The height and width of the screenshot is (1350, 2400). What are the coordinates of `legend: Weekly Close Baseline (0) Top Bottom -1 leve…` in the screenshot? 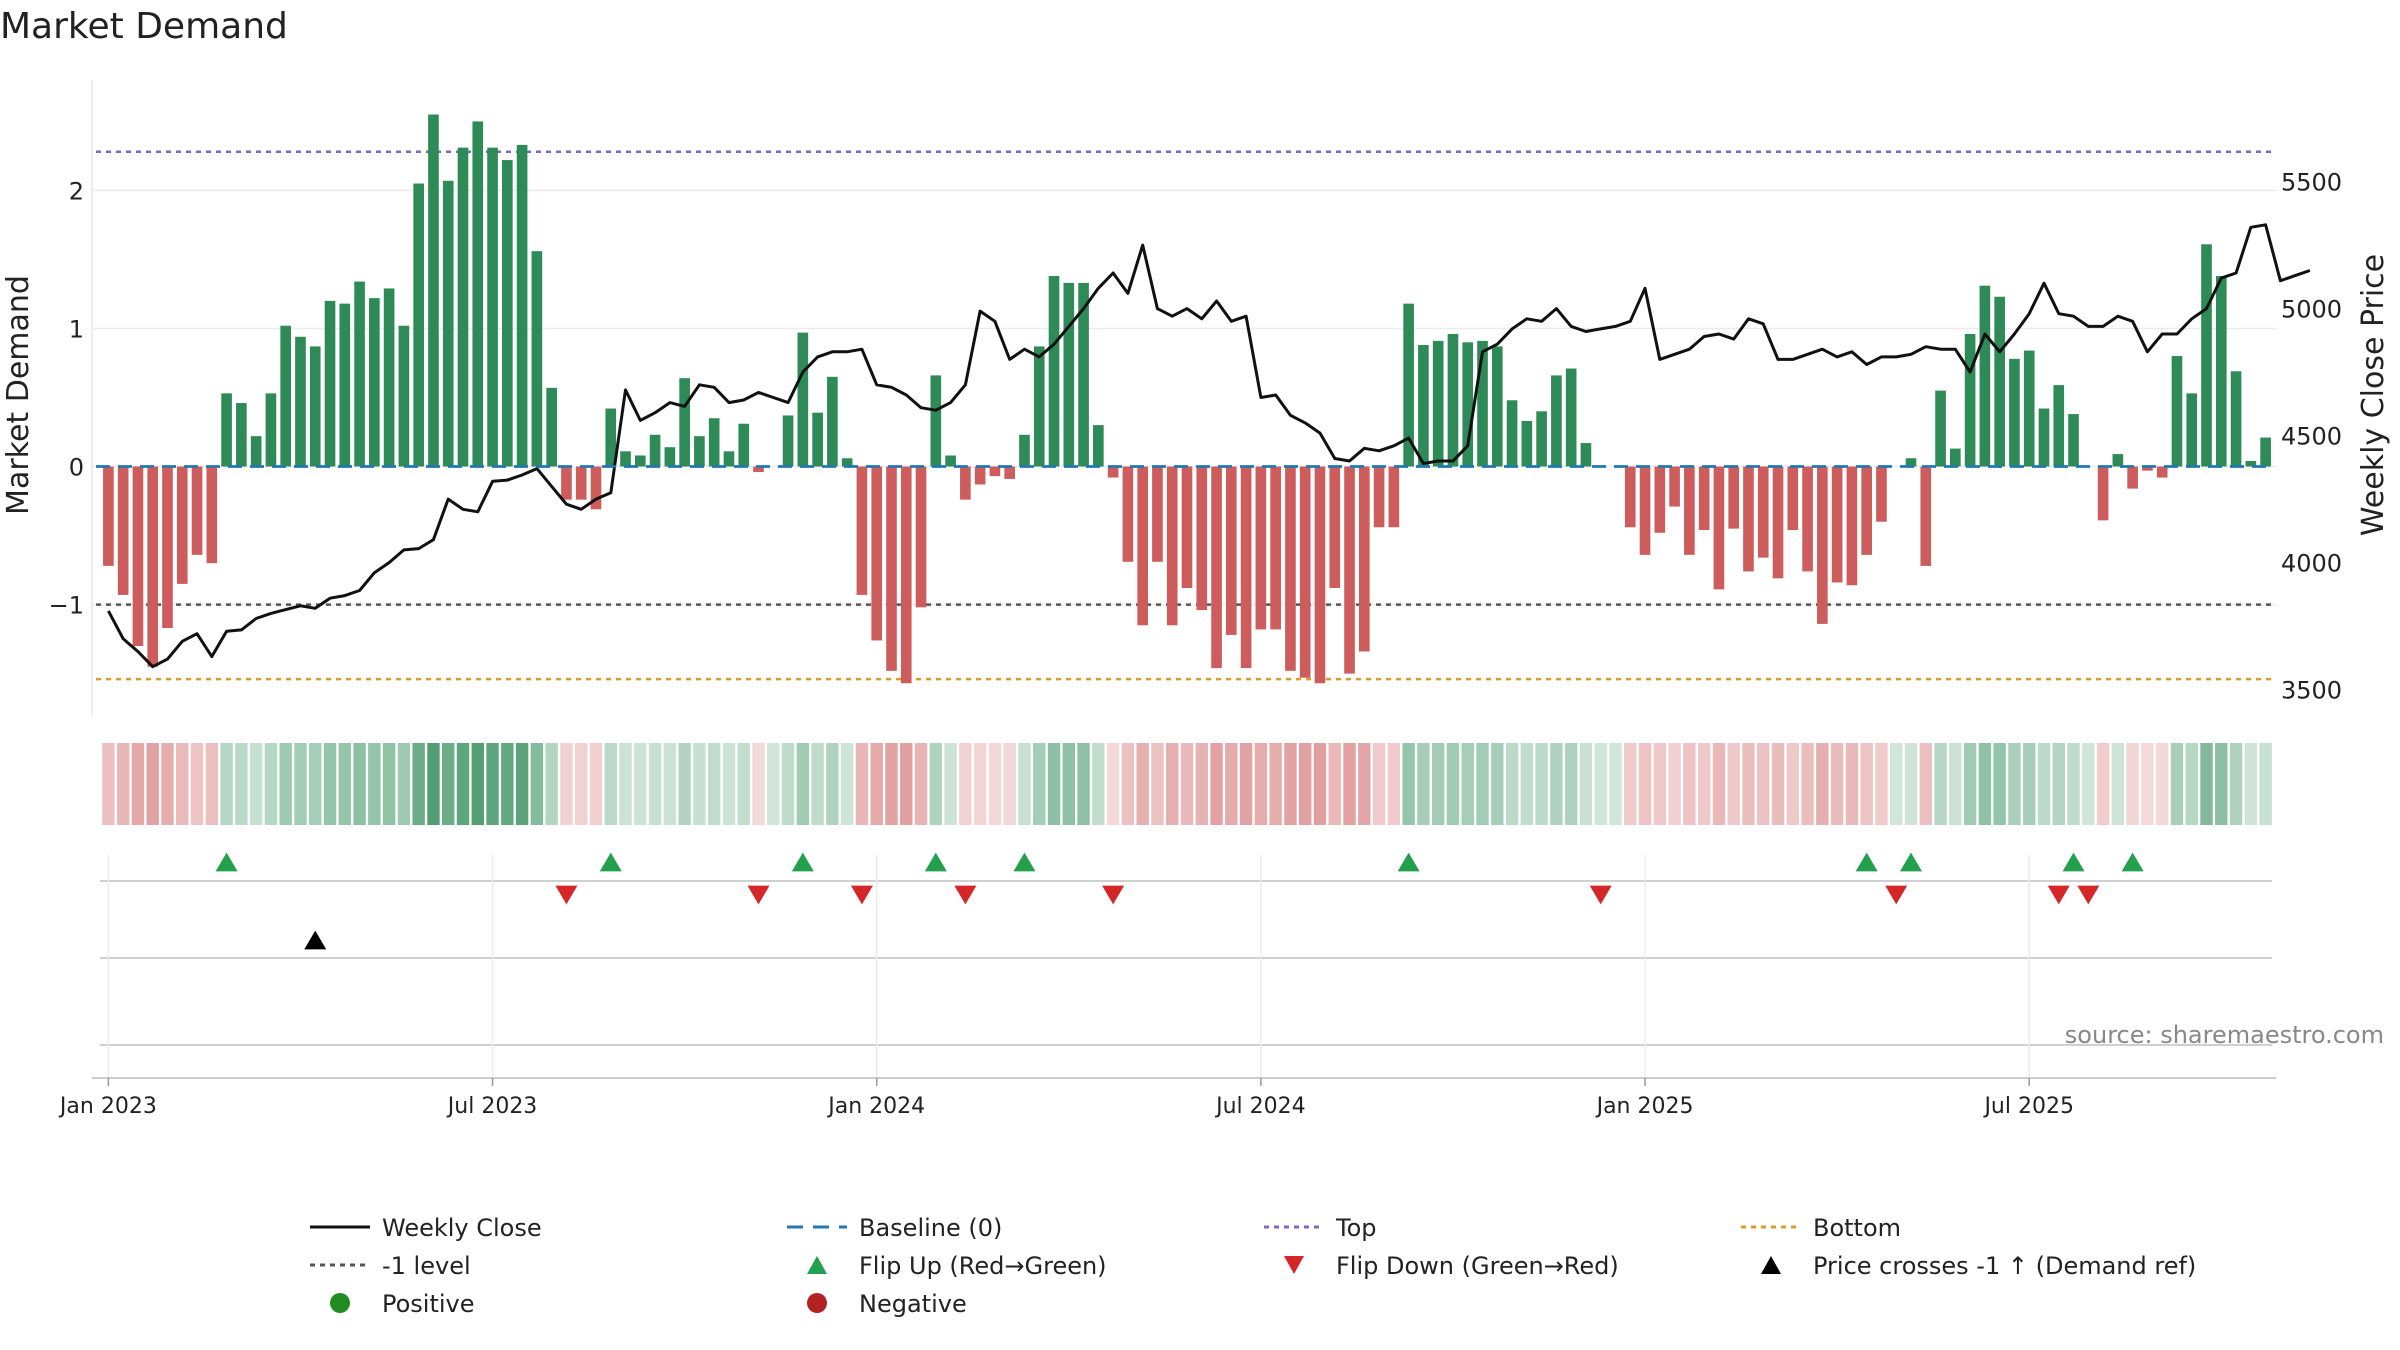 It's located at (1253, 1266).